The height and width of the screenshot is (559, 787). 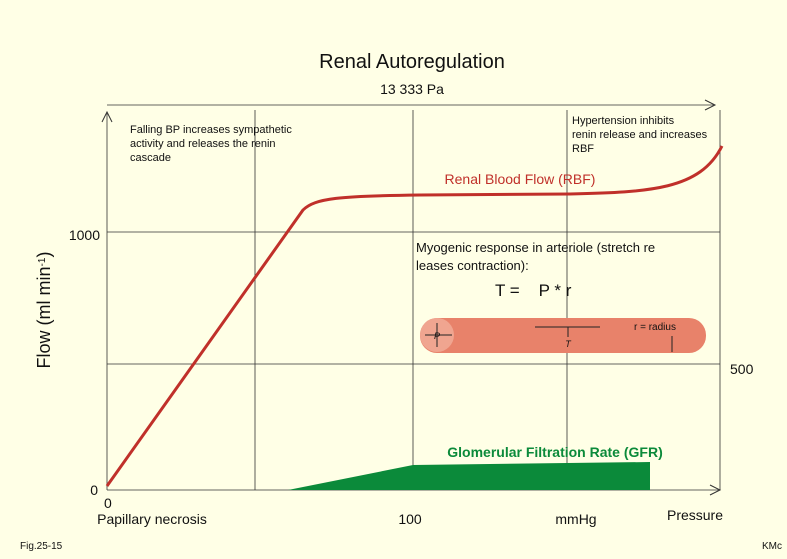 What do you see at coordinates (150, 158) in the screenshot?
I see `annotation: cascade` at bounding box center [150, 158].